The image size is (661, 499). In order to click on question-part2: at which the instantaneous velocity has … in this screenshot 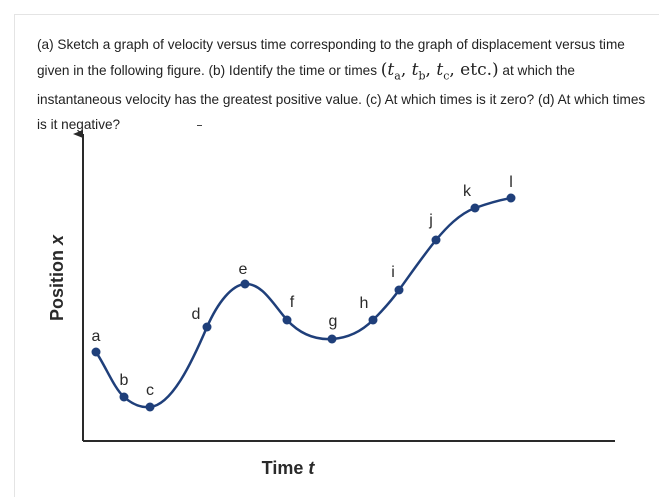, I will do `click(341, 97)`.